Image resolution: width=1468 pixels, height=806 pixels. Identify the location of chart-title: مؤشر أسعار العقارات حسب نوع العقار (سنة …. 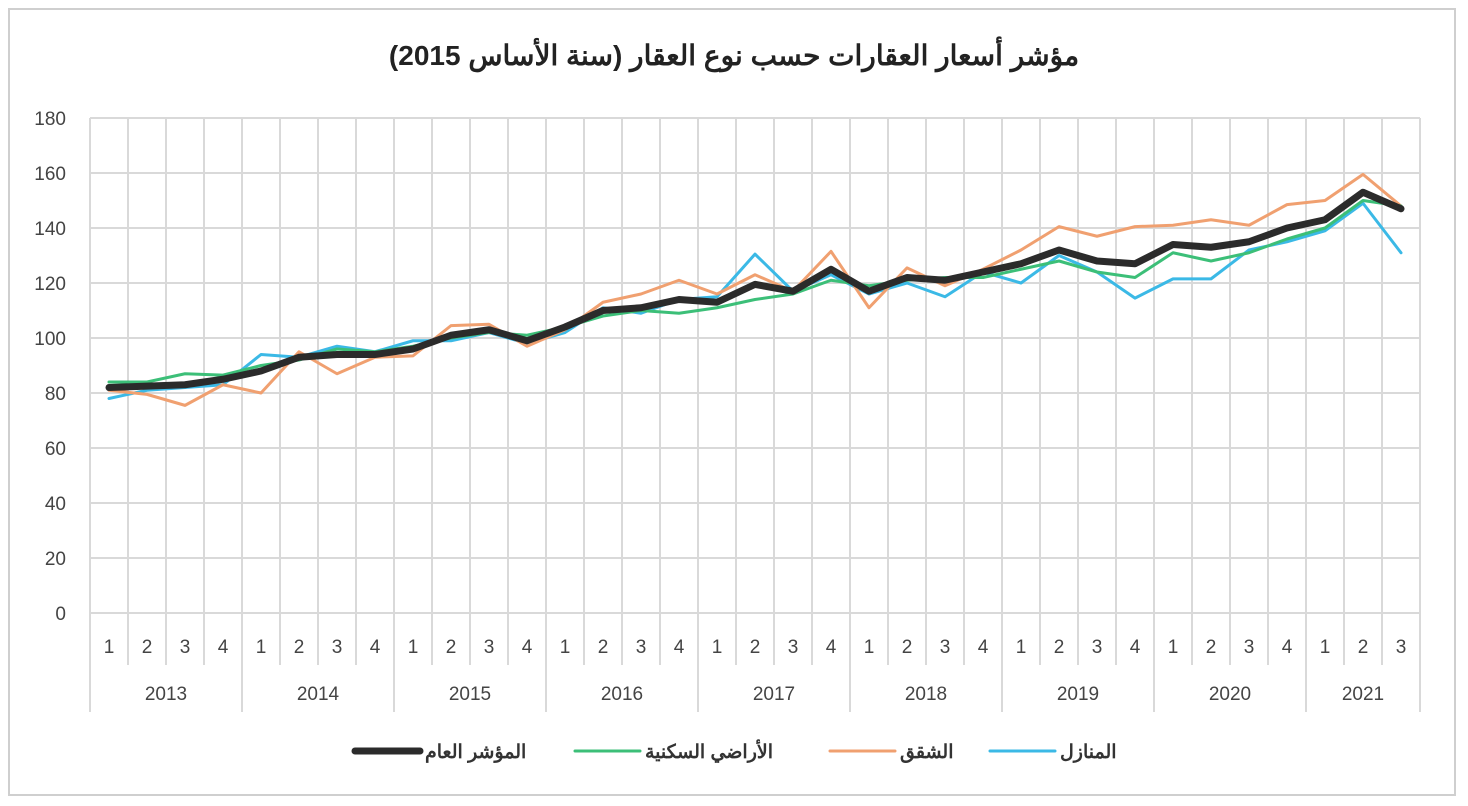
(734, 55).